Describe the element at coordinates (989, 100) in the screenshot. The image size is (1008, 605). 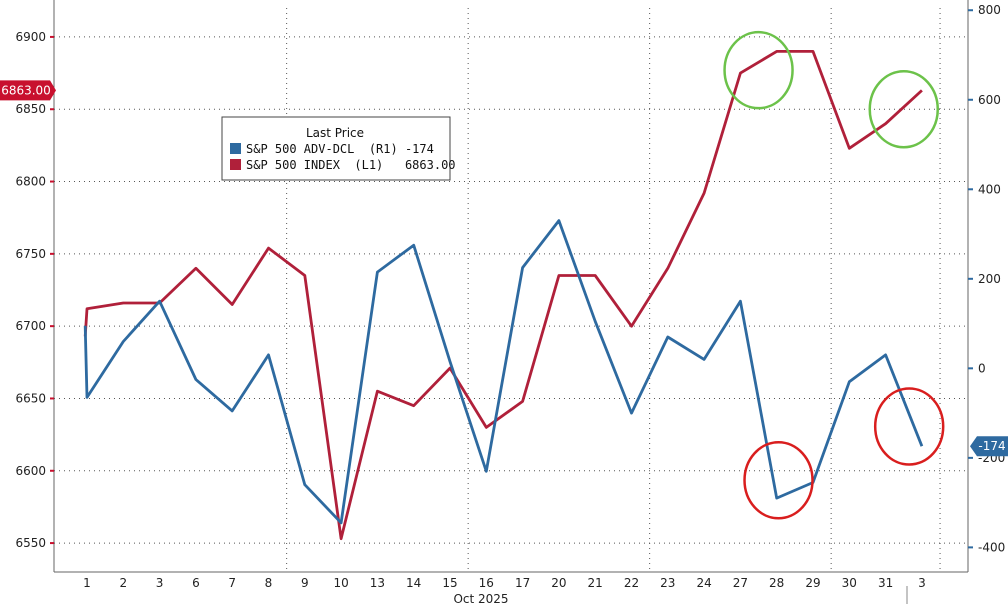
I see `right-axis-tick-label: 600` at that location.